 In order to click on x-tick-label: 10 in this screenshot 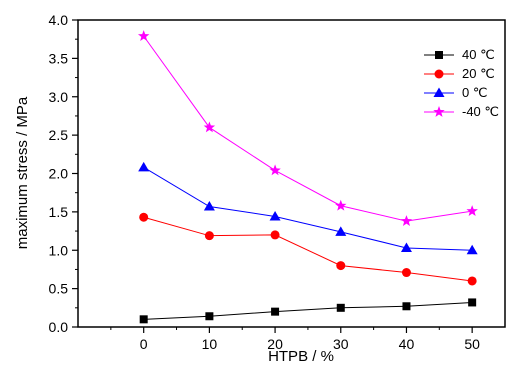, I will do `click(210, 344)`.